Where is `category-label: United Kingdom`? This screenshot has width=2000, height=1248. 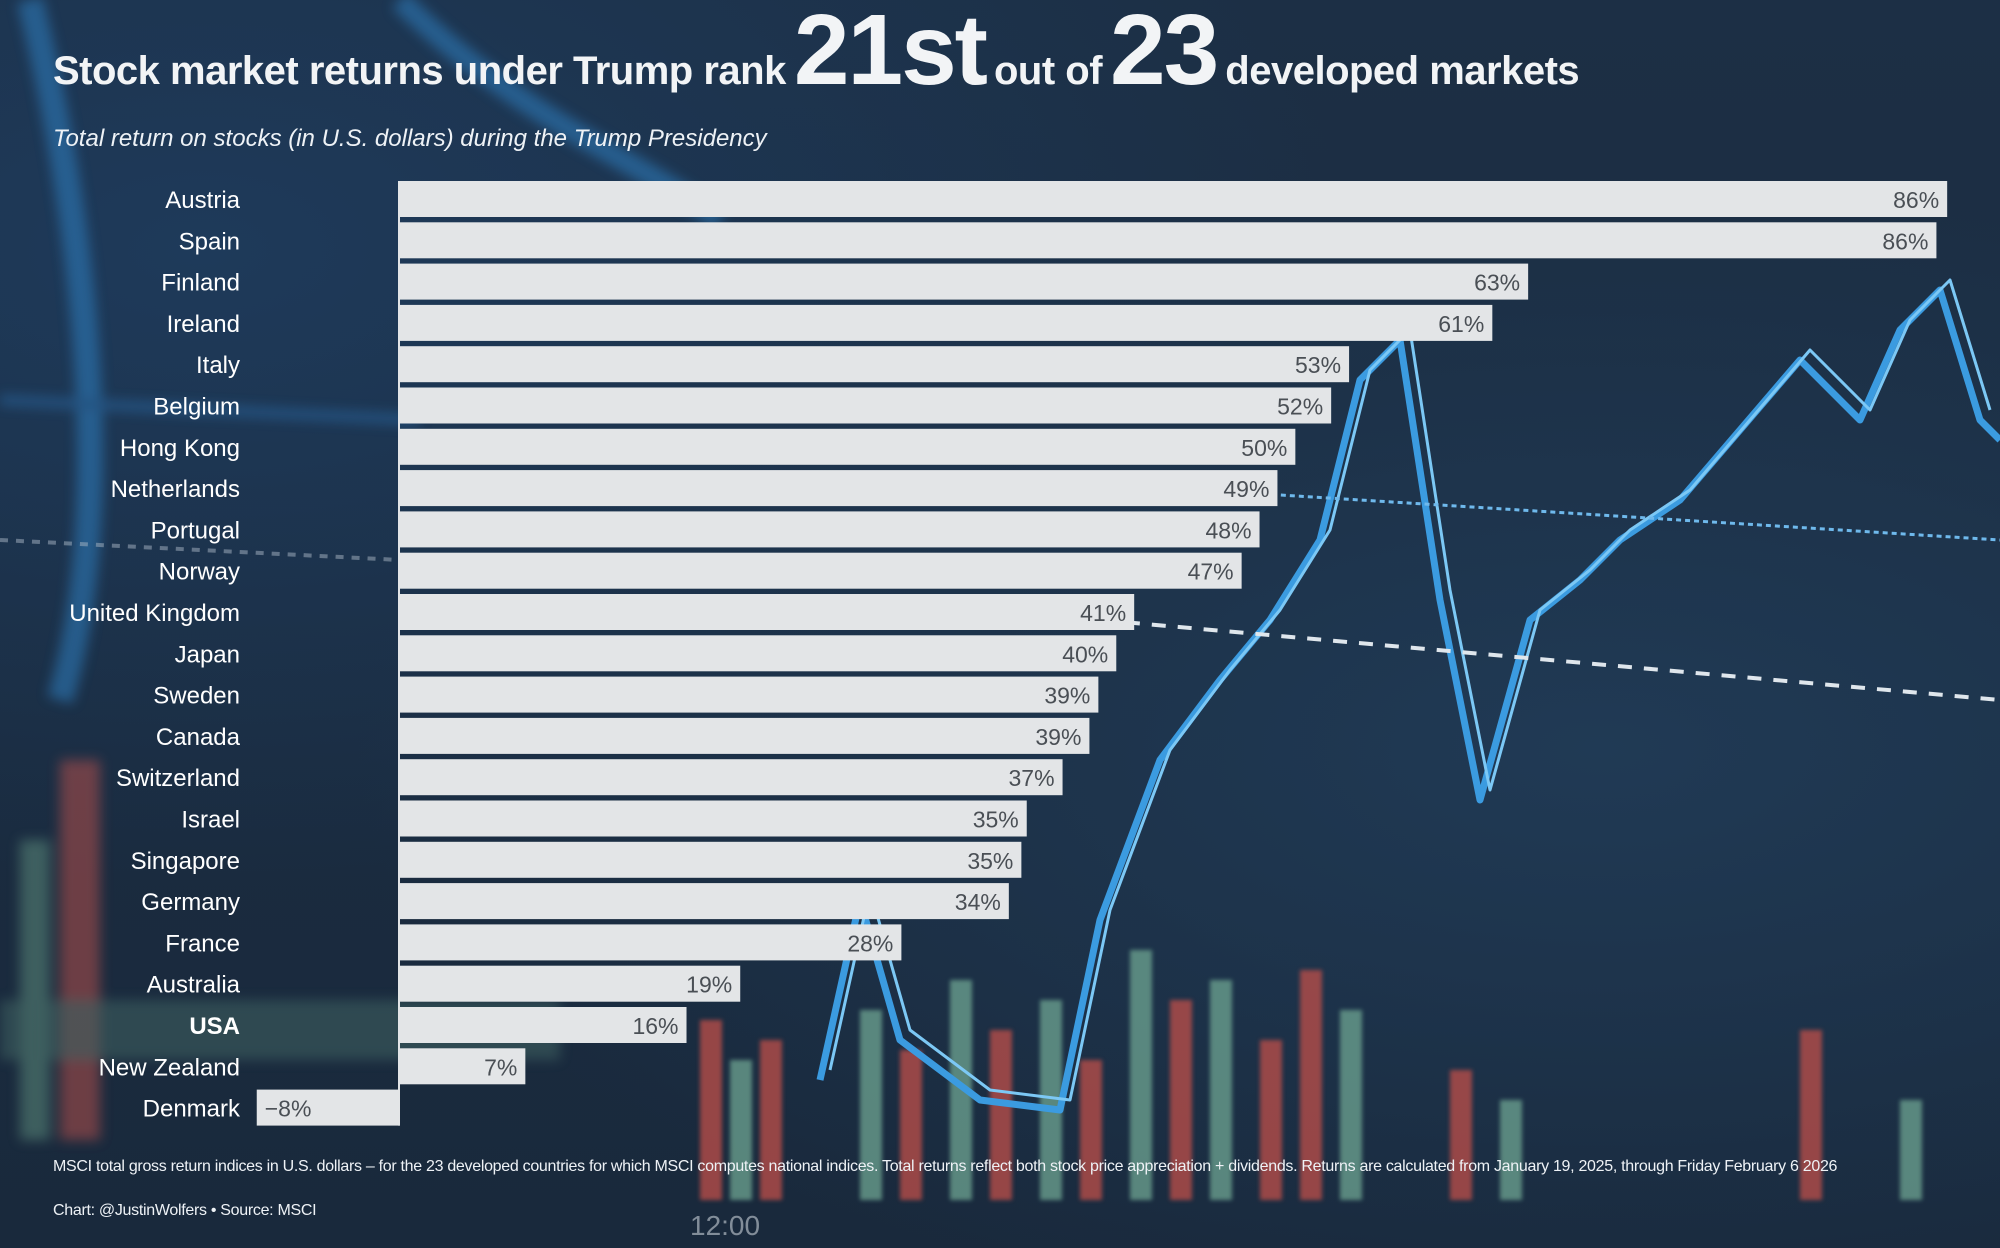 category-label: United Kingdom is located at coordinates (154, 613).